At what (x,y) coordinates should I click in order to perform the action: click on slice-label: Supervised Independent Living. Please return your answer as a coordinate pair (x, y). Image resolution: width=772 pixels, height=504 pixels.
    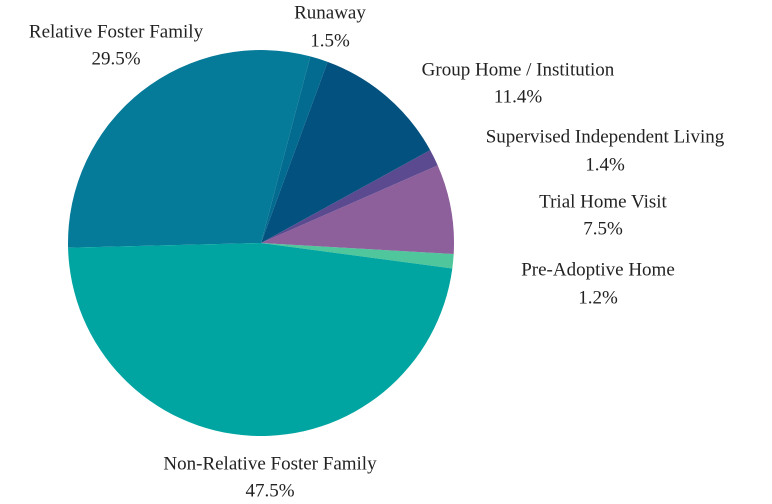
    Looking at the image, I should click on (605, 136).